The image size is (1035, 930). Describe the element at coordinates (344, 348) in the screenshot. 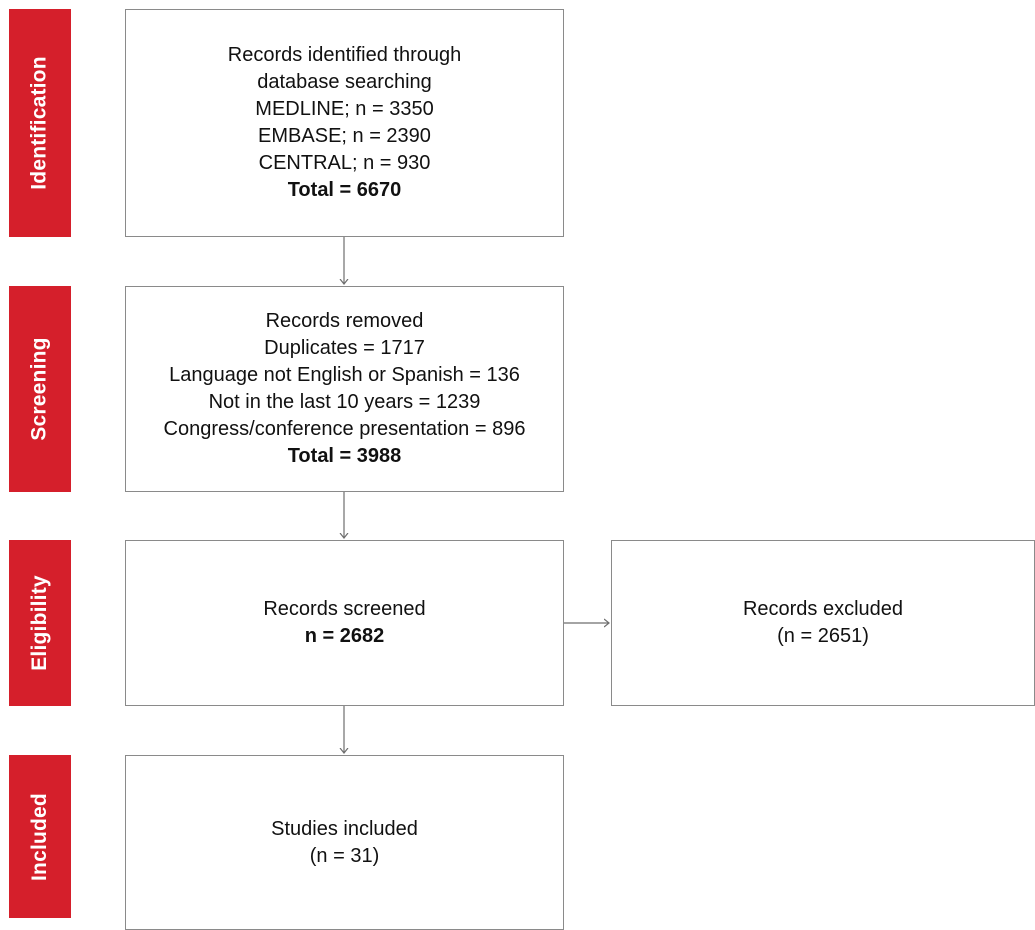

I see `removed-duplicates: Duplicates = 1717` at that location.